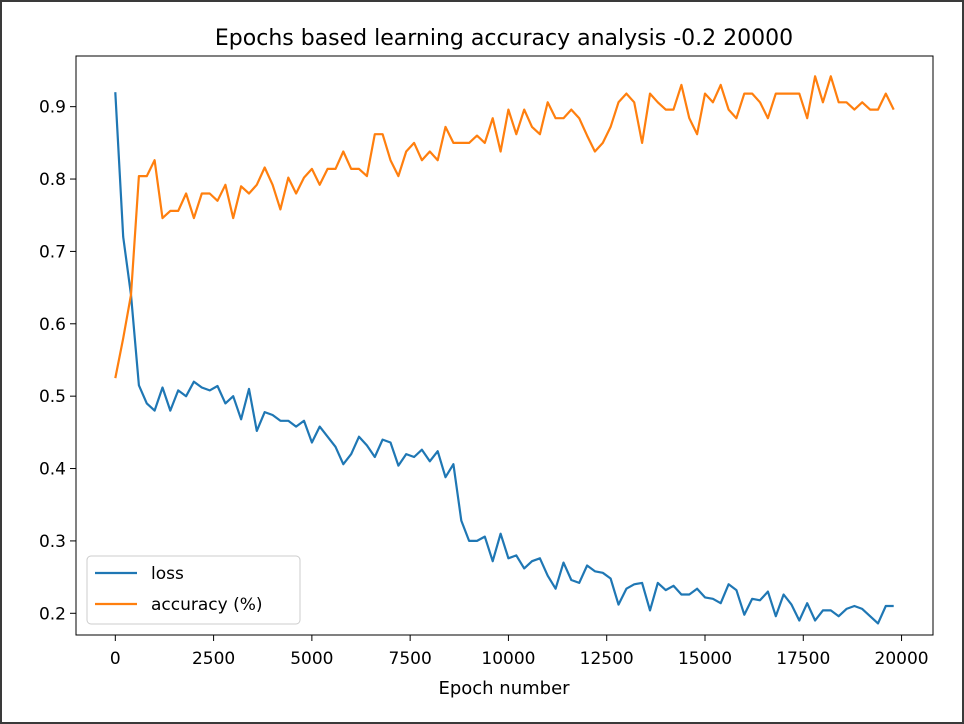 This screenshot has height=724, width=964. I want to click on x-axis: 0 2500 5000 7500 10000 12500 15000 17500 20000, so click(519, 652).